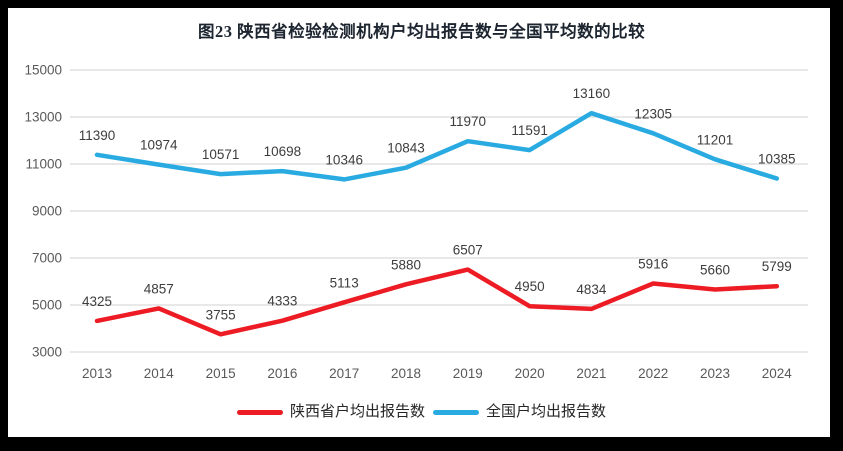 Image resolution: width=843 pixels, height=451 pixels. I want to click on chart-legend: 陕西省户均出报告数 全国户均出报告数, so click(421, 412).